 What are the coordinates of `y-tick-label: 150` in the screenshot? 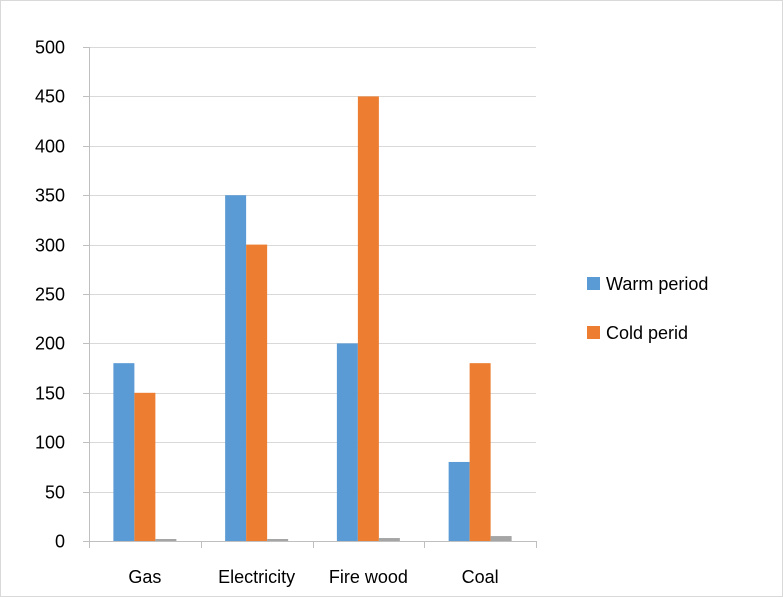 It's located at (50, 394).